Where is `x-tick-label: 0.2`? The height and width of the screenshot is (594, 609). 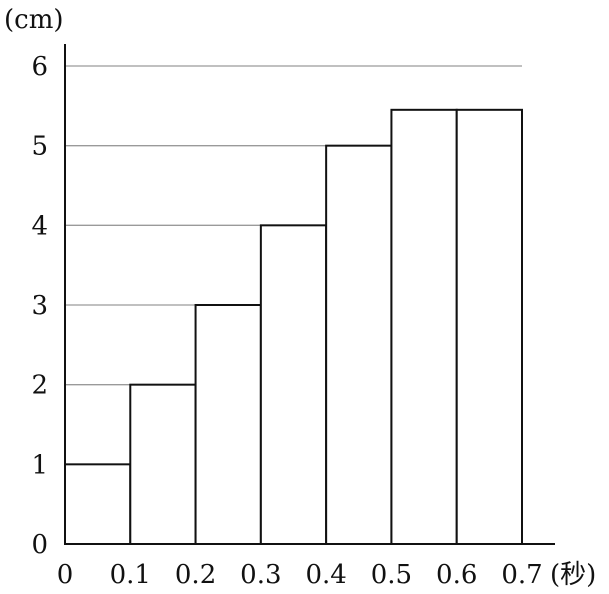
x-tick-label: 0.2 is located at coordinates (195, 575).